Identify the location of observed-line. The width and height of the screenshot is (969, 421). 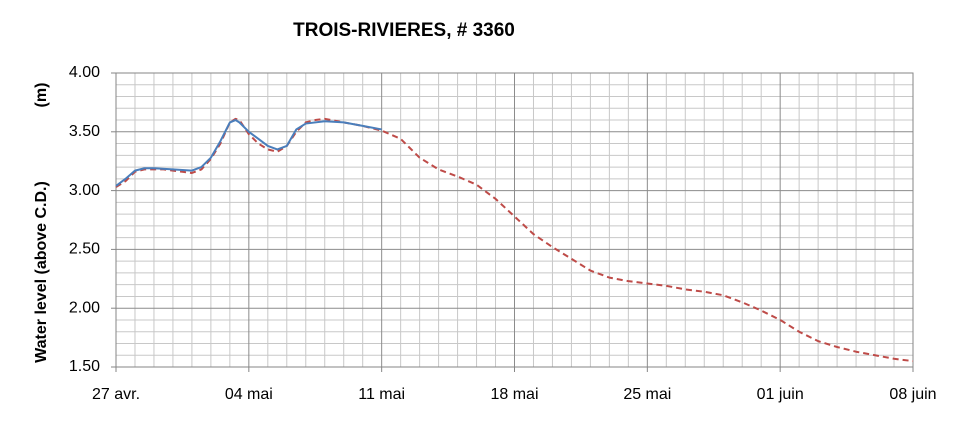
(248, 153).